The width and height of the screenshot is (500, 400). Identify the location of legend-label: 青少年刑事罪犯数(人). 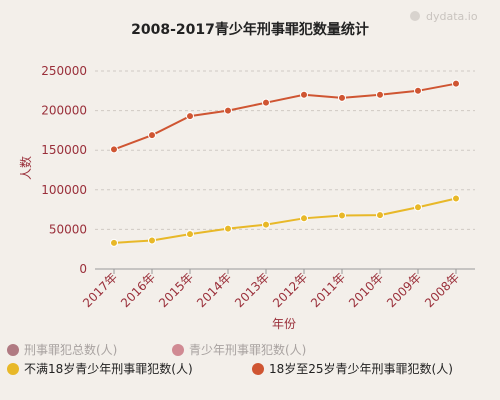
(247, 349).